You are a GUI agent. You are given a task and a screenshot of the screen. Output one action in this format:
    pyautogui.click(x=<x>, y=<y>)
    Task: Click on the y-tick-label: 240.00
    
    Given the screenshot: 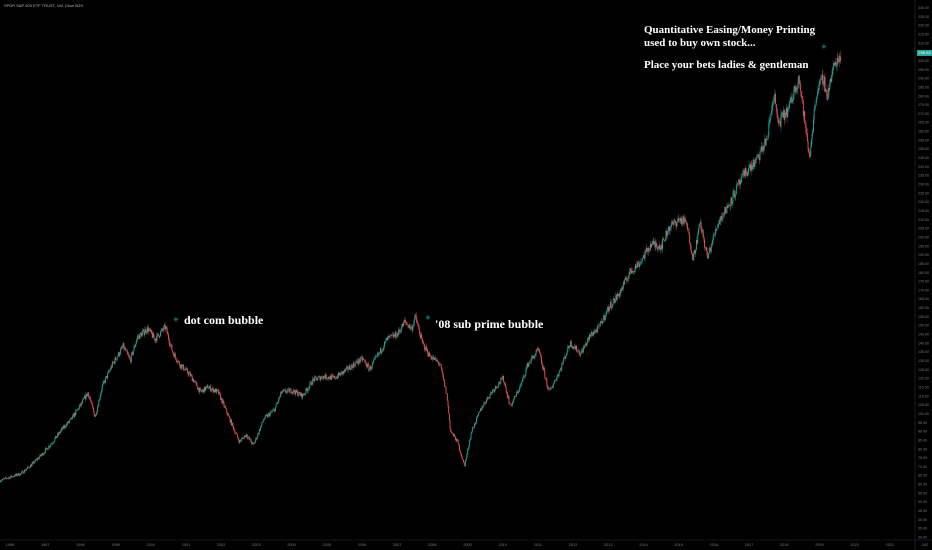 What is the action you would take?
    pyautogui.click(x=923, y=167)
    